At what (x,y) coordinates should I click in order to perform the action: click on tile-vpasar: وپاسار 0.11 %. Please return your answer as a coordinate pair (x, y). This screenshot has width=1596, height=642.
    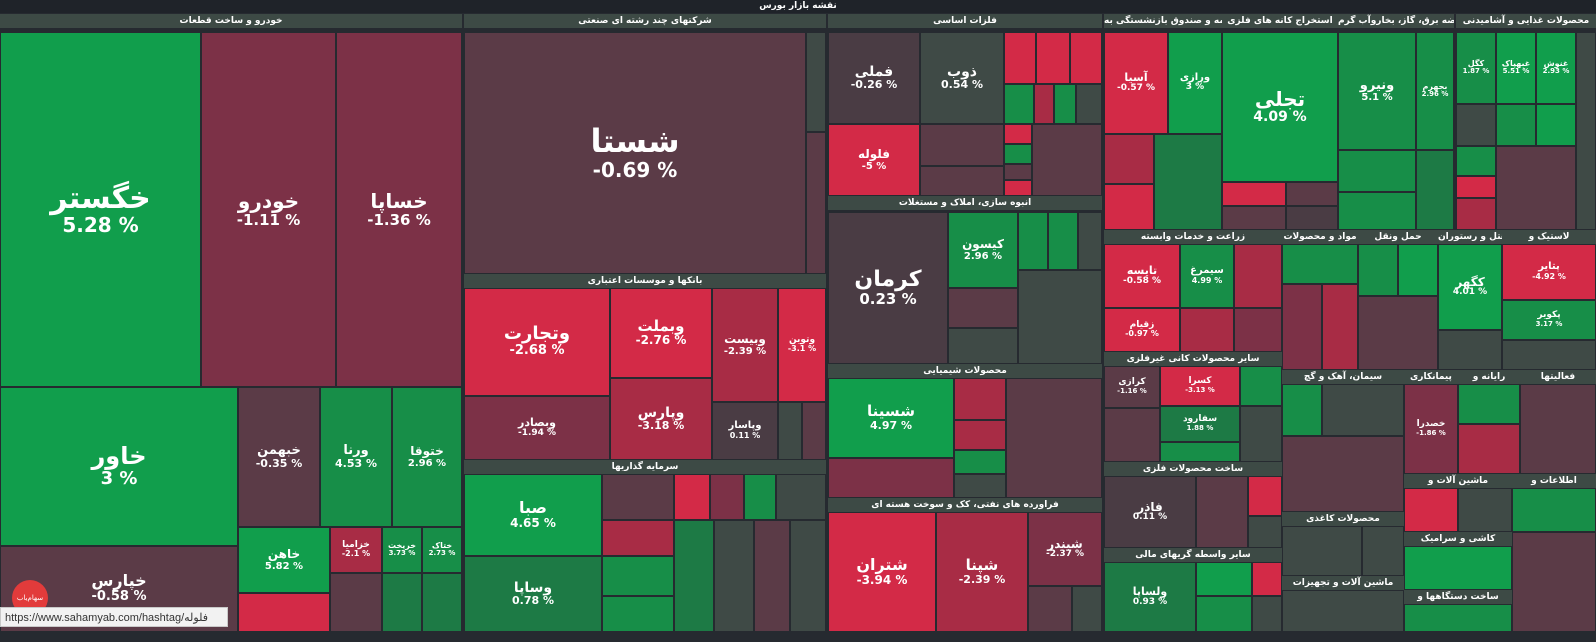
    Looking at the image, I should click on (745, 431).